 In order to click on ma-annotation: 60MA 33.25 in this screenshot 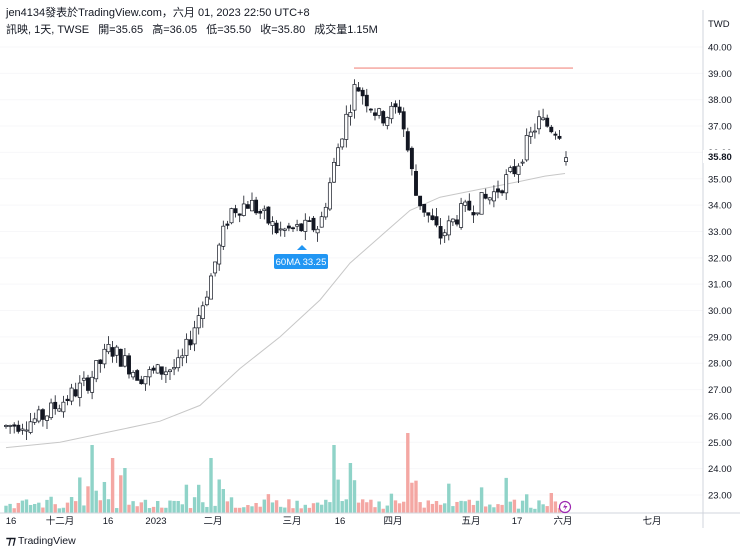, I will do `click(301, 257)`.